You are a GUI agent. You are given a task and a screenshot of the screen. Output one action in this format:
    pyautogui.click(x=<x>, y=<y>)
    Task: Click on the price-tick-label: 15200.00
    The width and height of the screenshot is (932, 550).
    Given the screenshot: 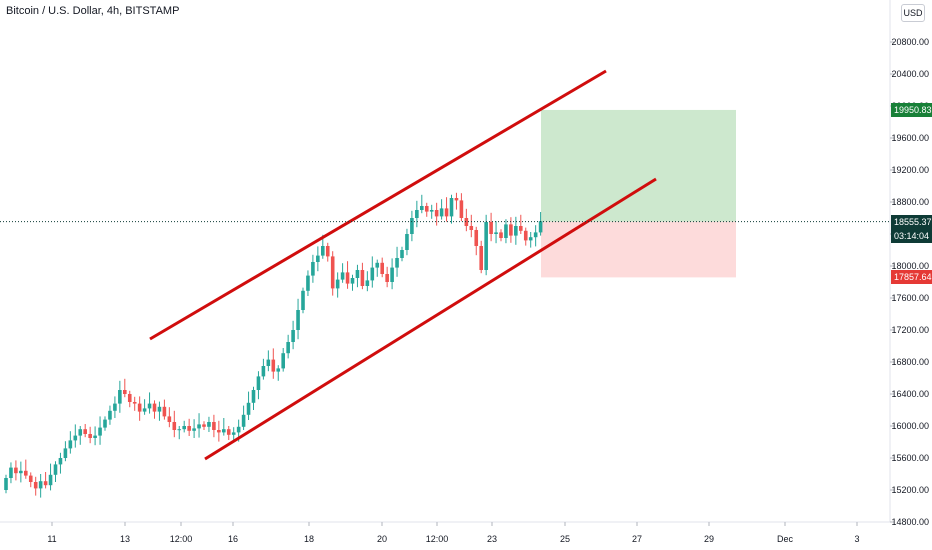 What is the action you would take?
    pyautogui.click(x=910, y=490)
    